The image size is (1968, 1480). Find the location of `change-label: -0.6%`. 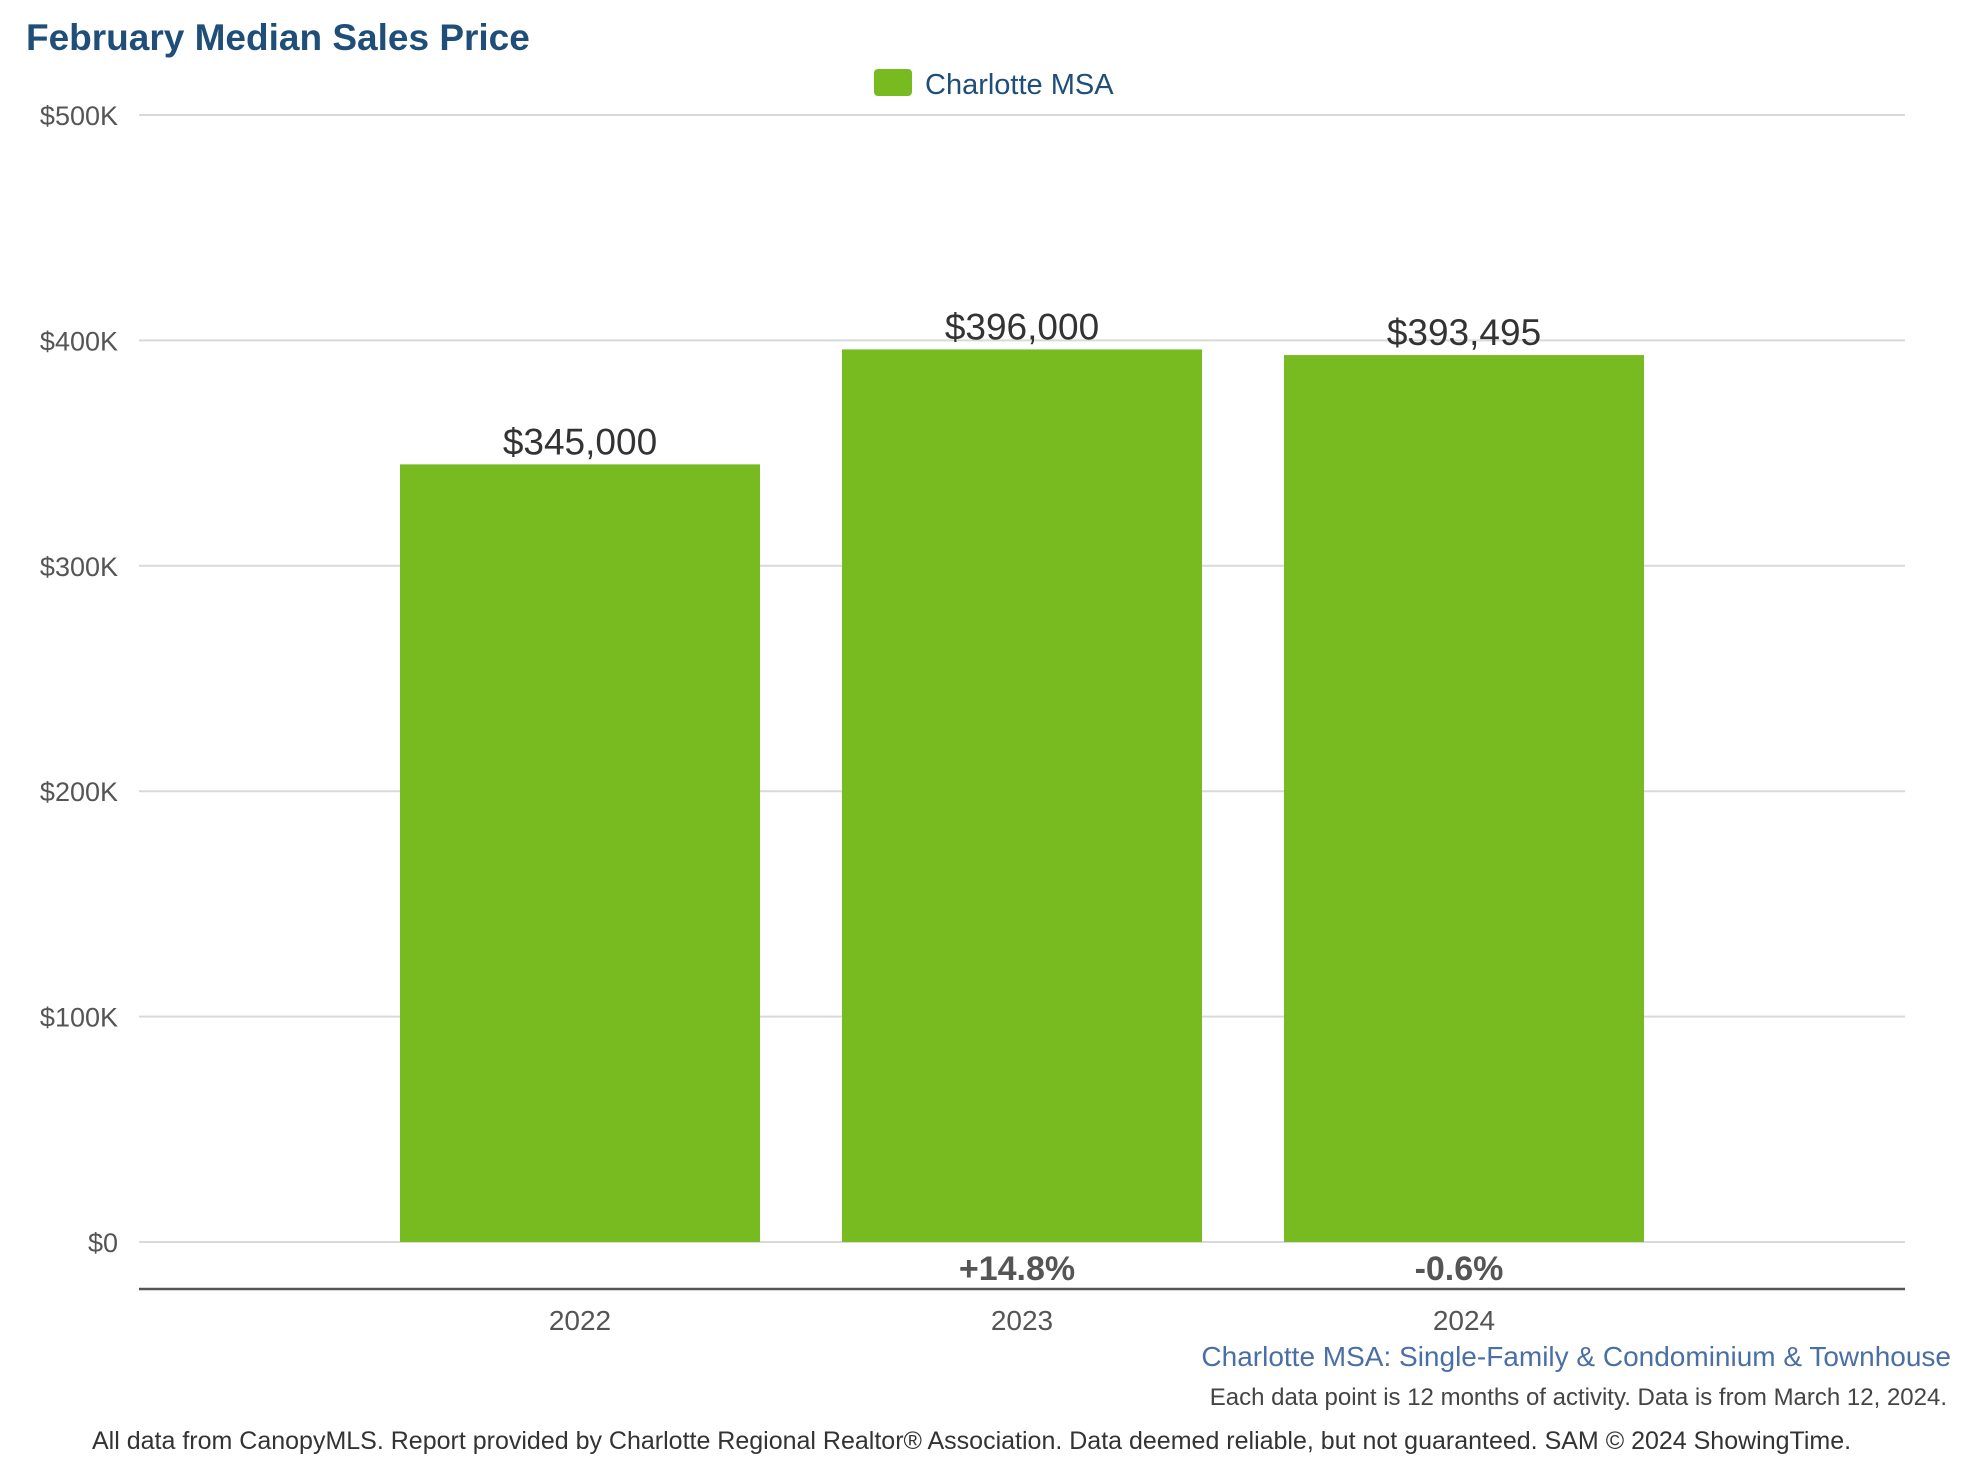

change-label: -0.6% is located at coordinates (1459, 1269).